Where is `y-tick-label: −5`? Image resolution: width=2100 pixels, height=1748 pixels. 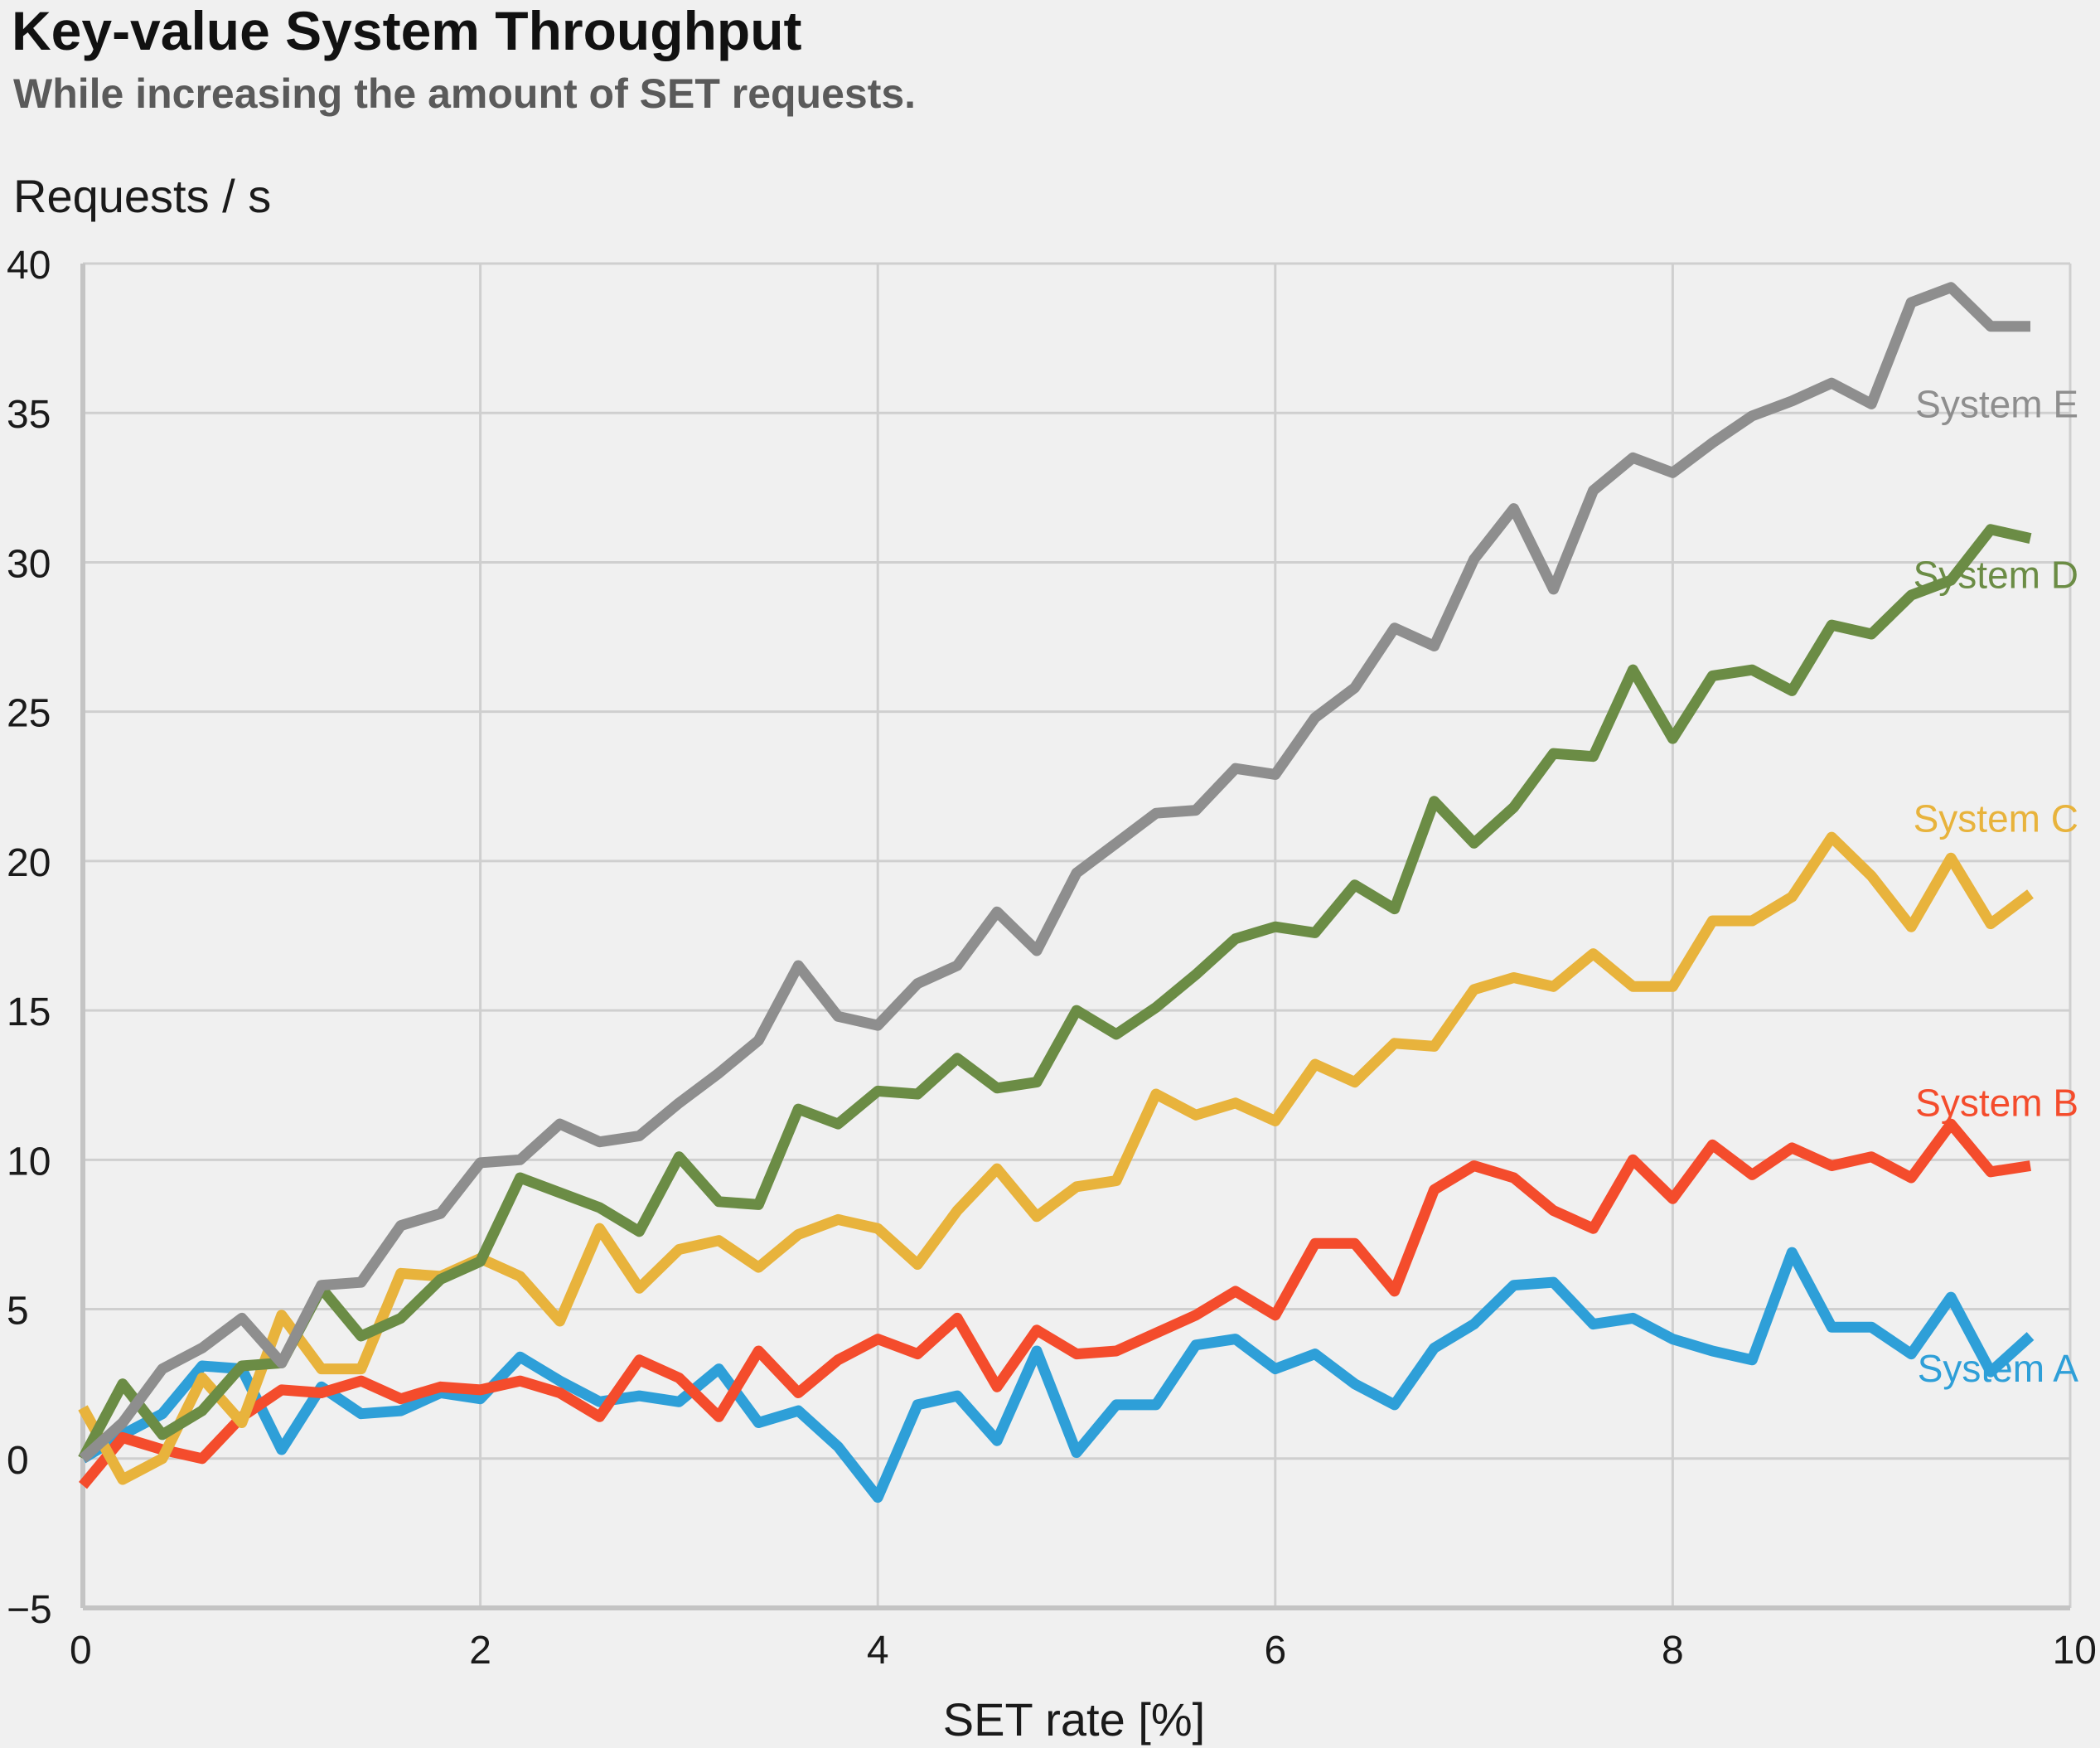 y-tick-label: −5 is located at coordinates (30, 1610).